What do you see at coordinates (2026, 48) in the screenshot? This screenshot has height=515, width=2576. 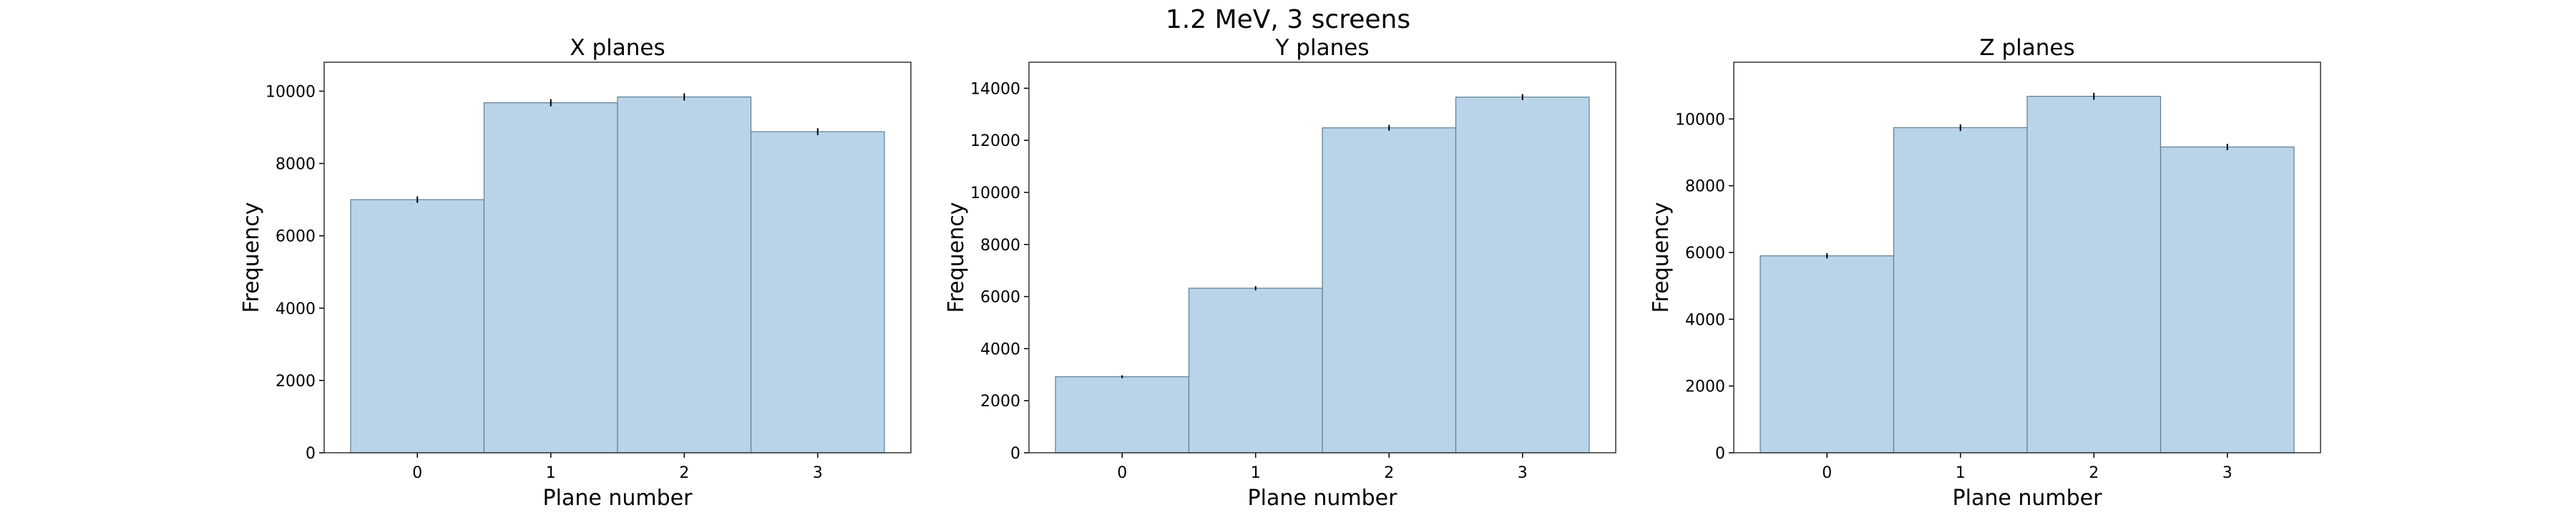 I see `panel-title: Z planes` at bounding box center [2026, 48].